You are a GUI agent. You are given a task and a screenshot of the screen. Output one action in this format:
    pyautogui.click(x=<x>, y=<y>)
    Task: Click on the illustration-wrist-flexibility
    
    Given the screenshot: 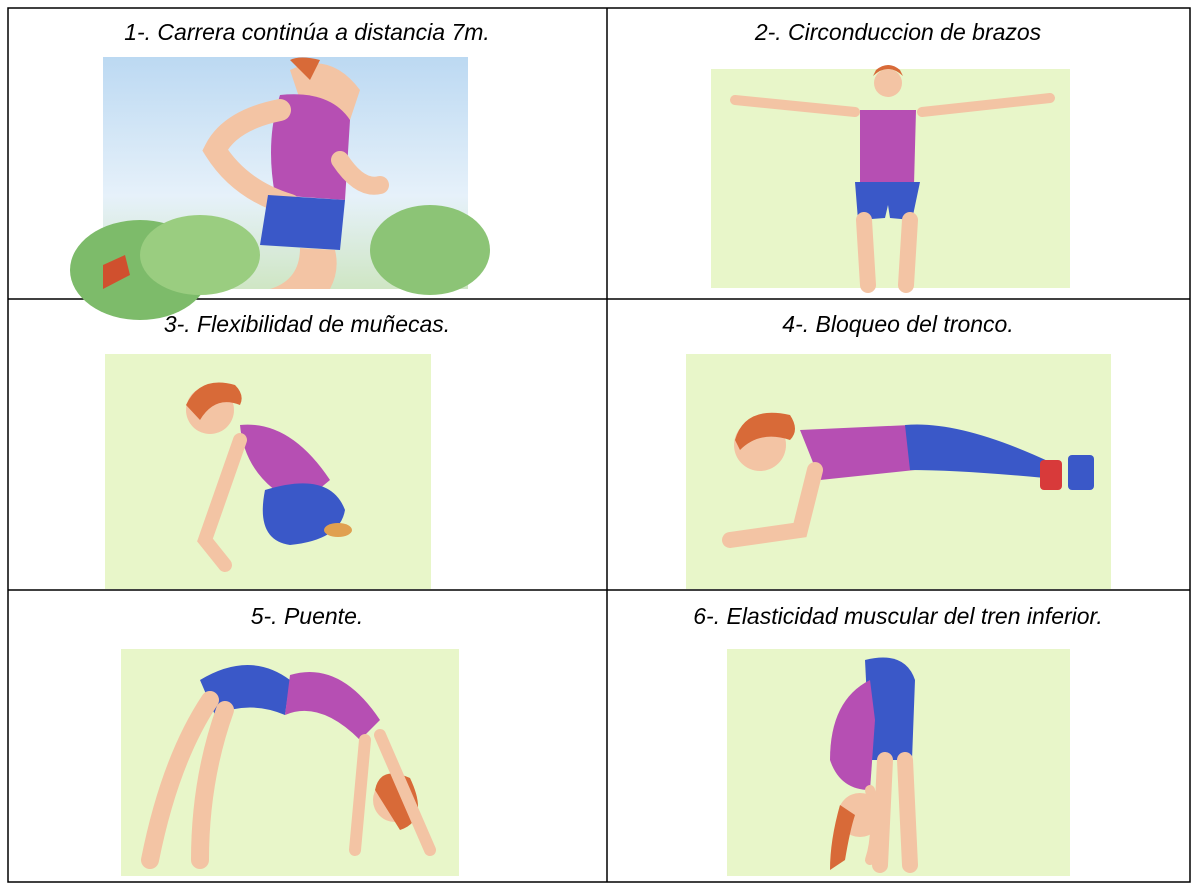 What is the action you would take?
    pyautogui.click(x=268, y=471)
    